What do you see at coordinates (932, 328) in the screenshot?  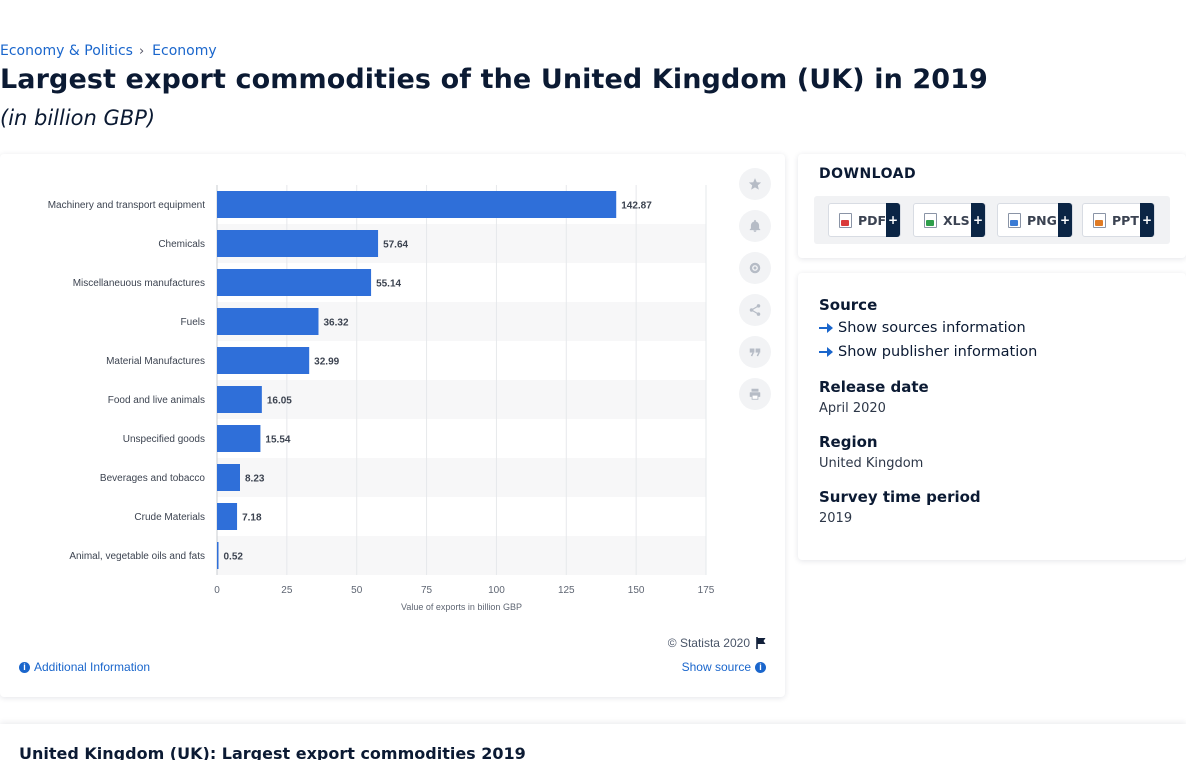 I see `show-sources-label: Show sources information` at bounding box center [932, 328].